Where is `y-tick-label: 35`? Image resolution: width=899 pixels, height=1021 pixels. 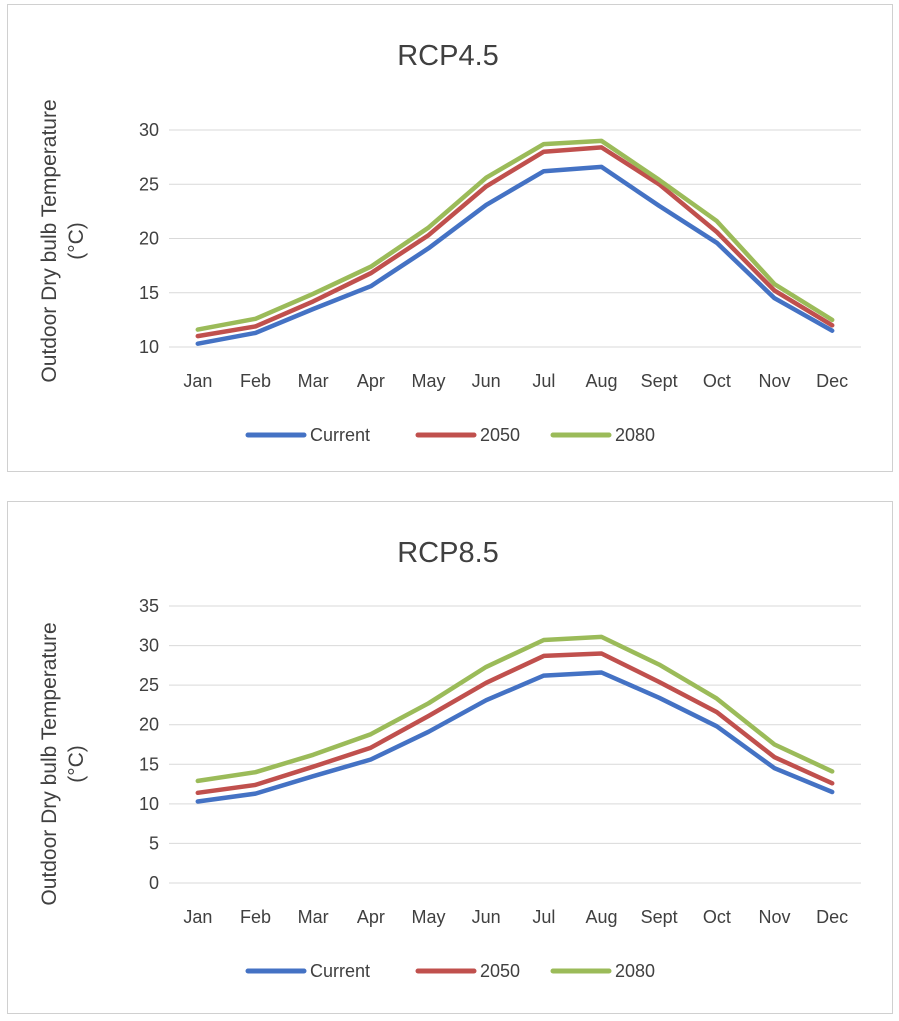 y-tick-label: 35 is located at coordinates (149, 606).